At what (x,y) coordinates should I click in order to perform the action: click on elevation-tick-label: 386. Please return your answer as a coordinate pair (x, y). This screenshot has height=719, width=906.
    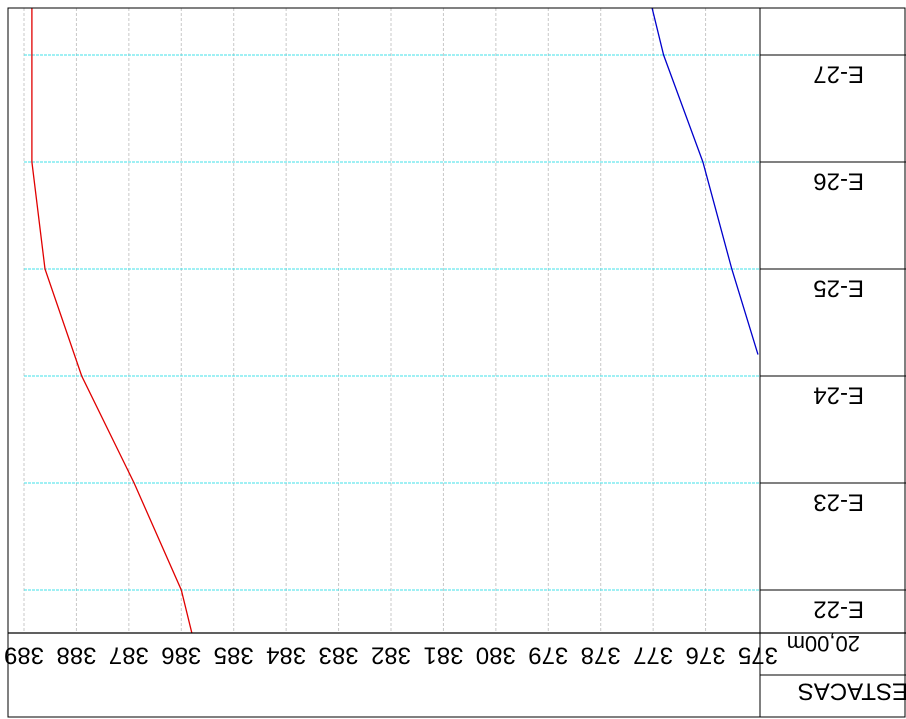
    Looking at the image, I should click on (181, 655).